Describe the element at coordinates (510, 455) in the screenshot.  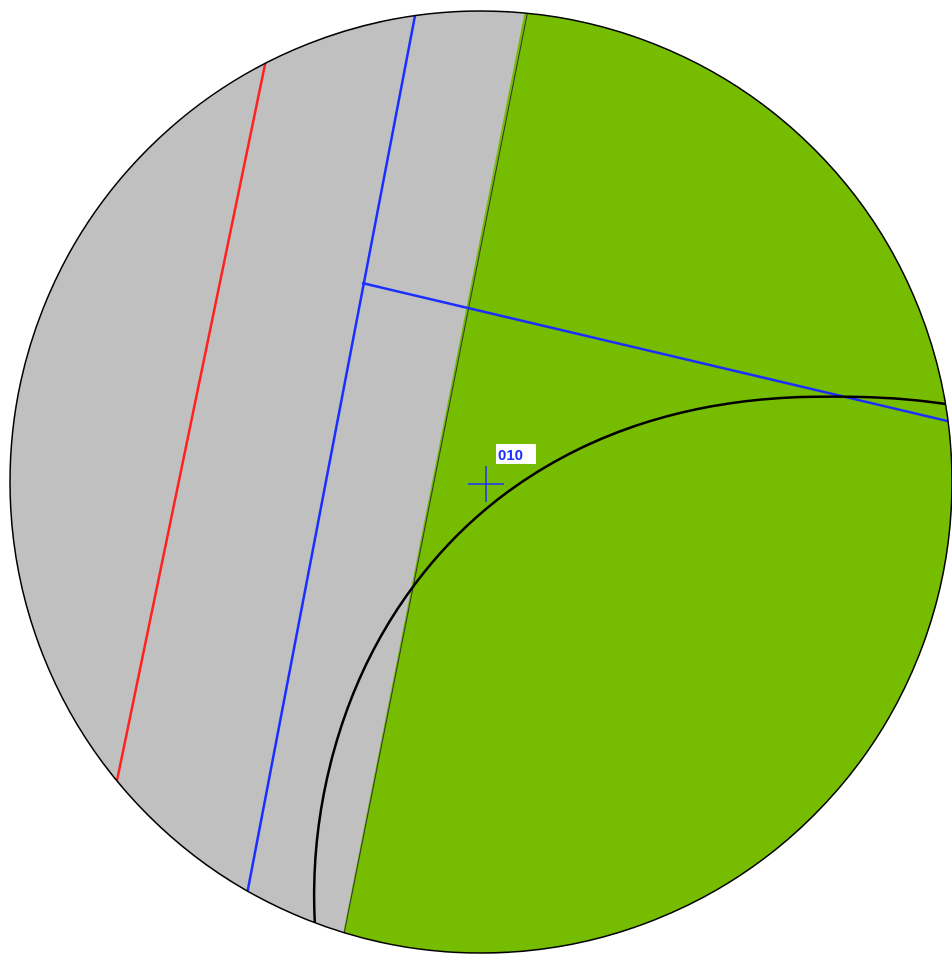
I see `pole-label: 010` at that location.